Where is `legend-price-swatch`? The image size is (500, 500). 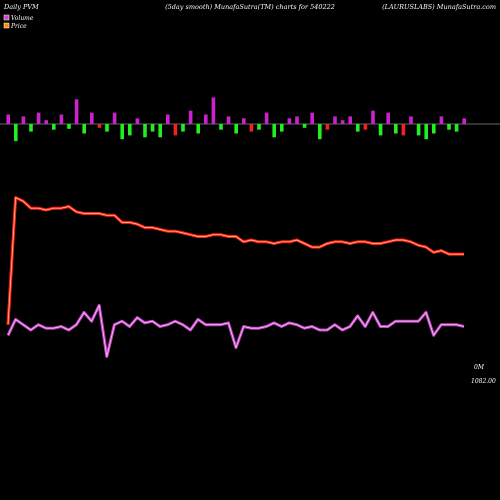 legend-price-swatch is located at coordinates (6, 25).